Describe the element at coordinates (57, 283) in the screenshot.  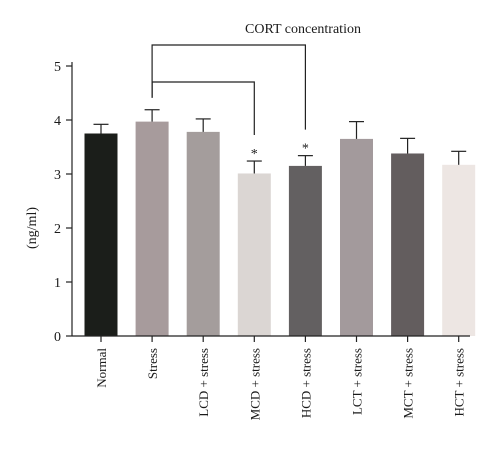
I see `y-tick-label: 1` at that location.